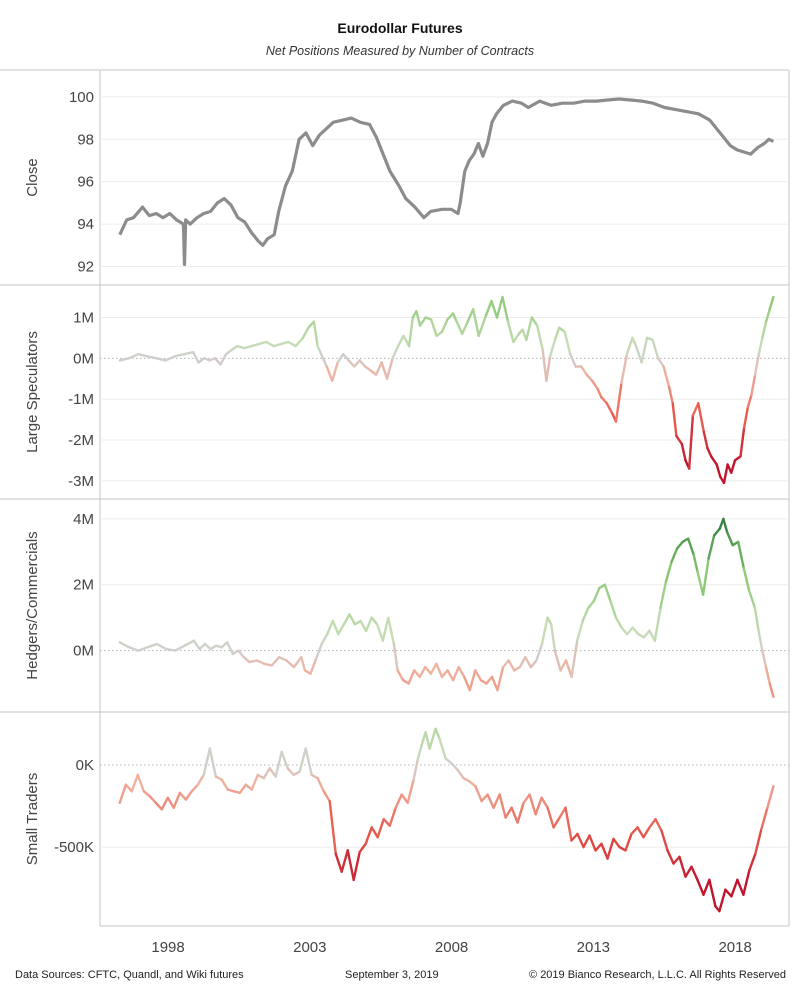  Describe the element at coordinates (85, 224) in the screenshot. I see `y-tick-label: 94` at that location.